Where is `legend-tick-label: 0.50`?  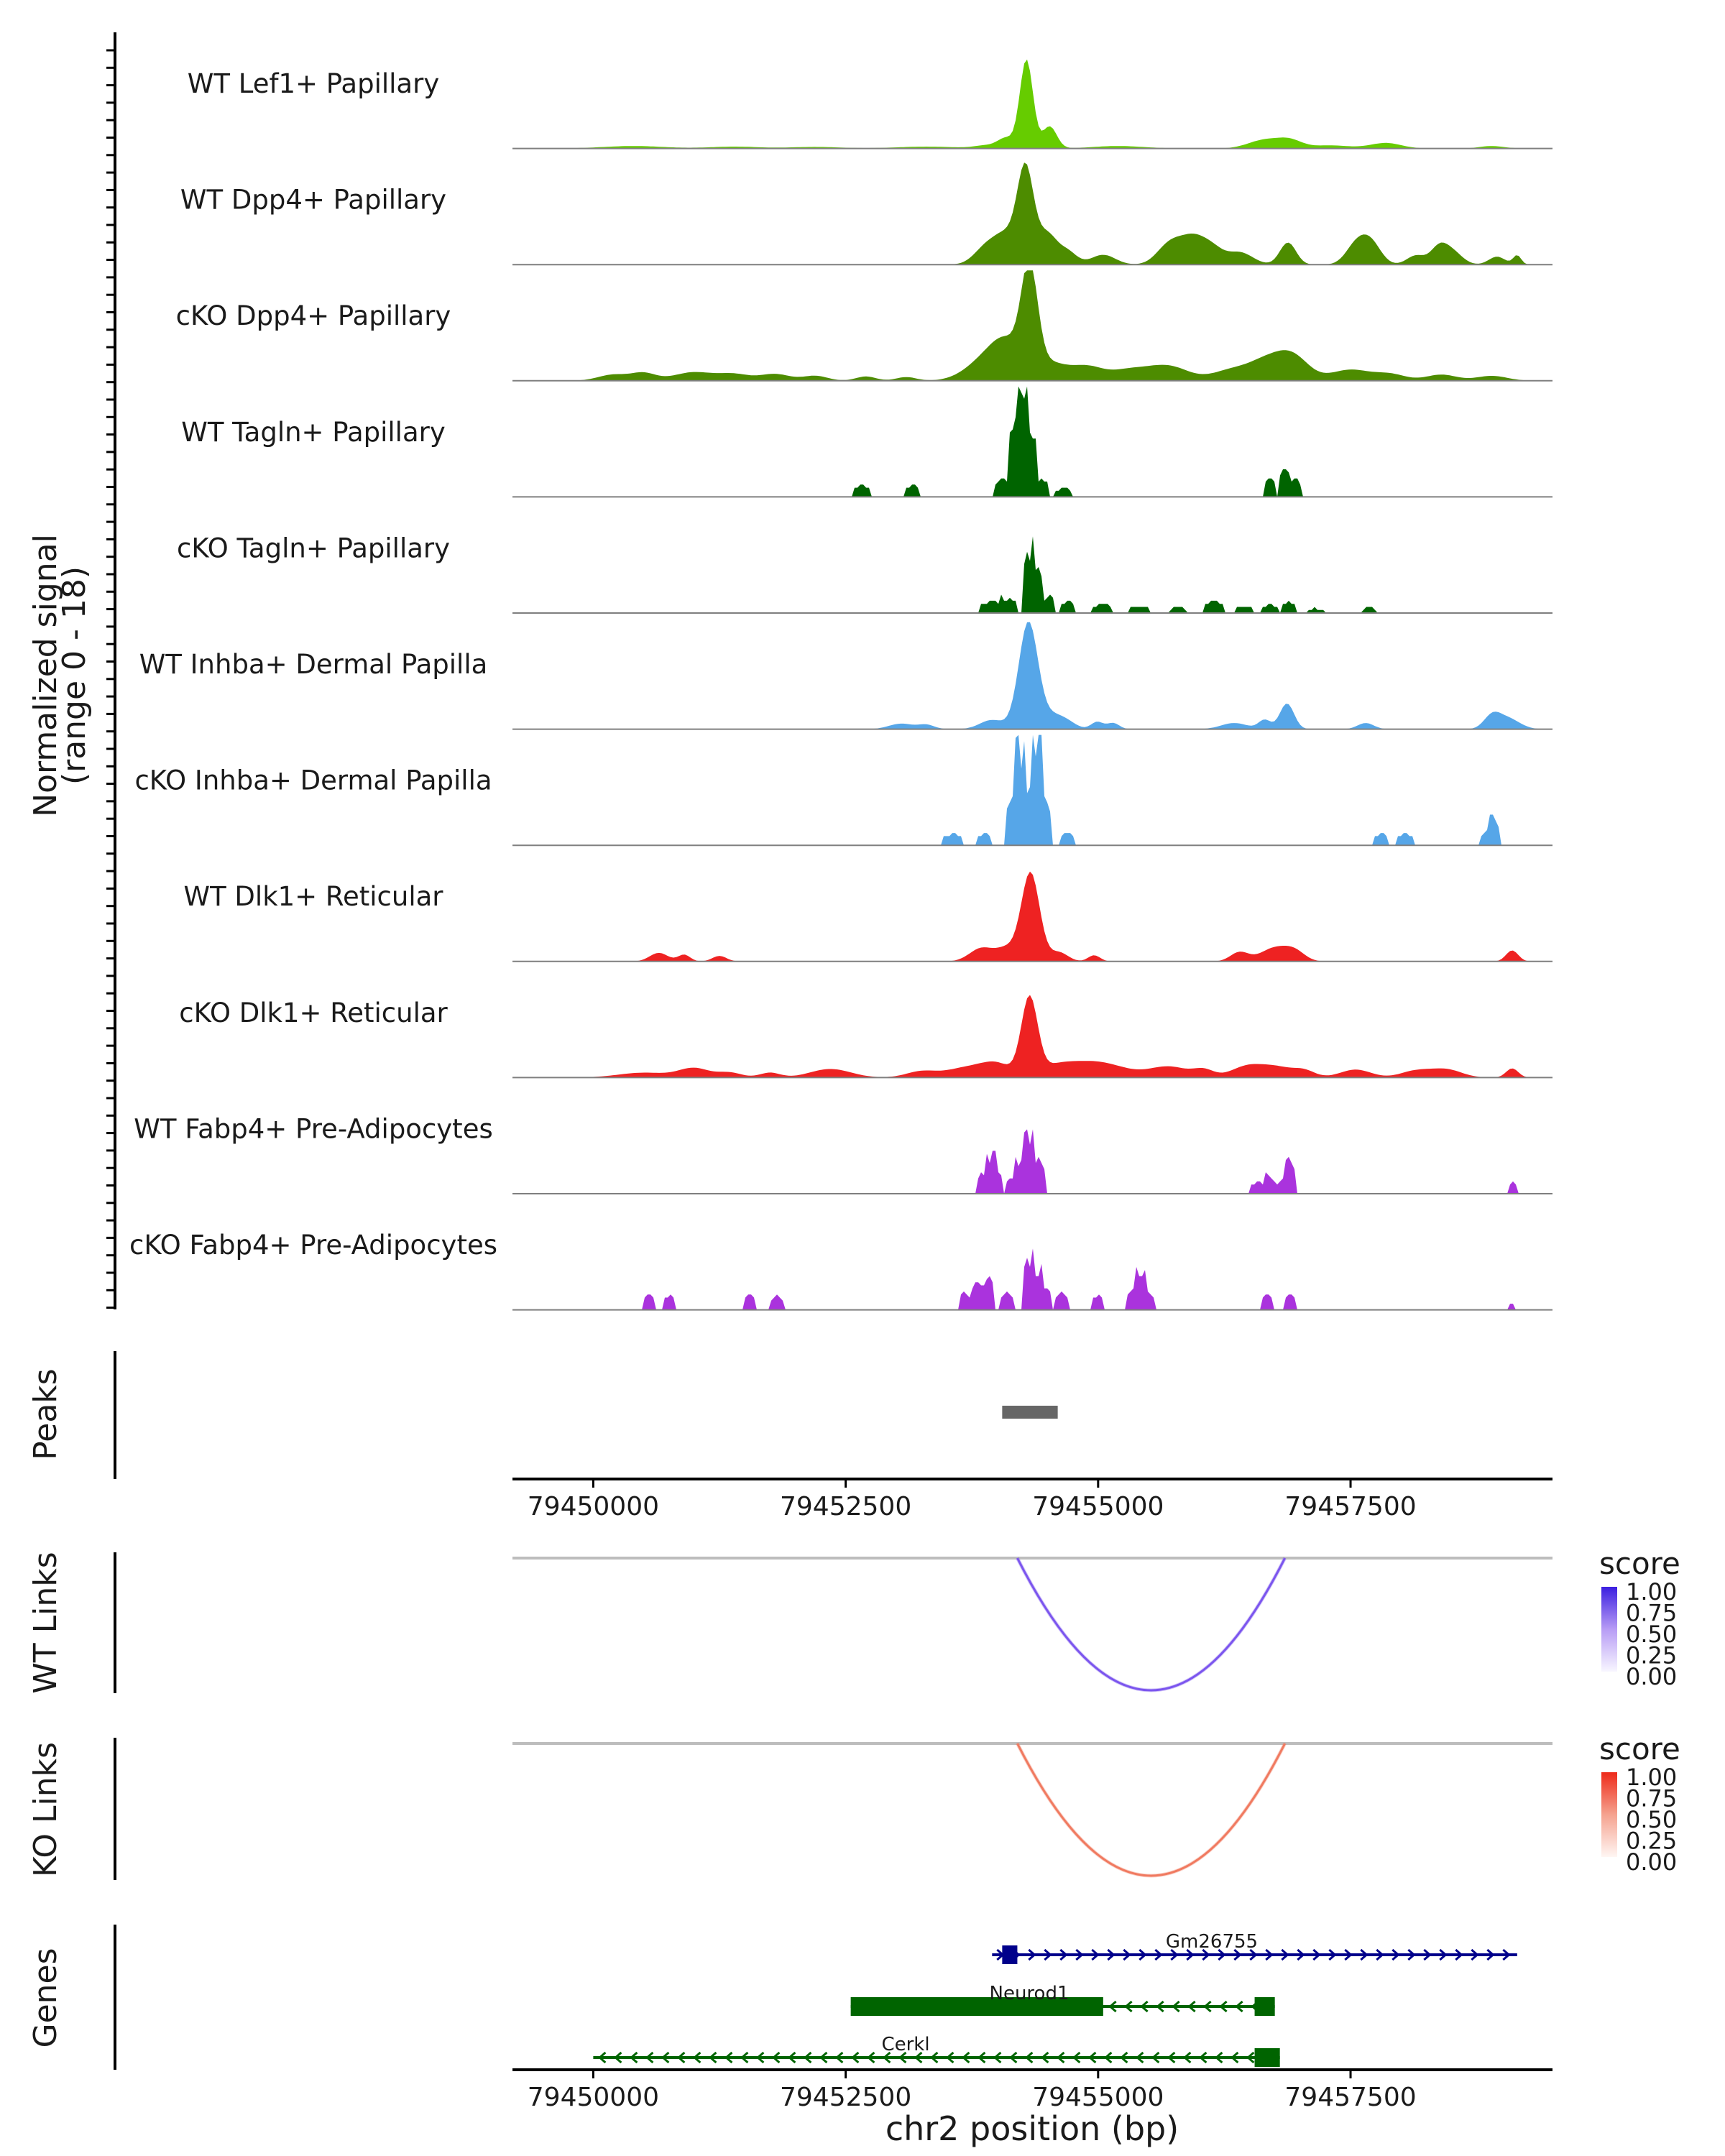 legend-tick-label: 0.50 is located at coordinates (1651, 1819).